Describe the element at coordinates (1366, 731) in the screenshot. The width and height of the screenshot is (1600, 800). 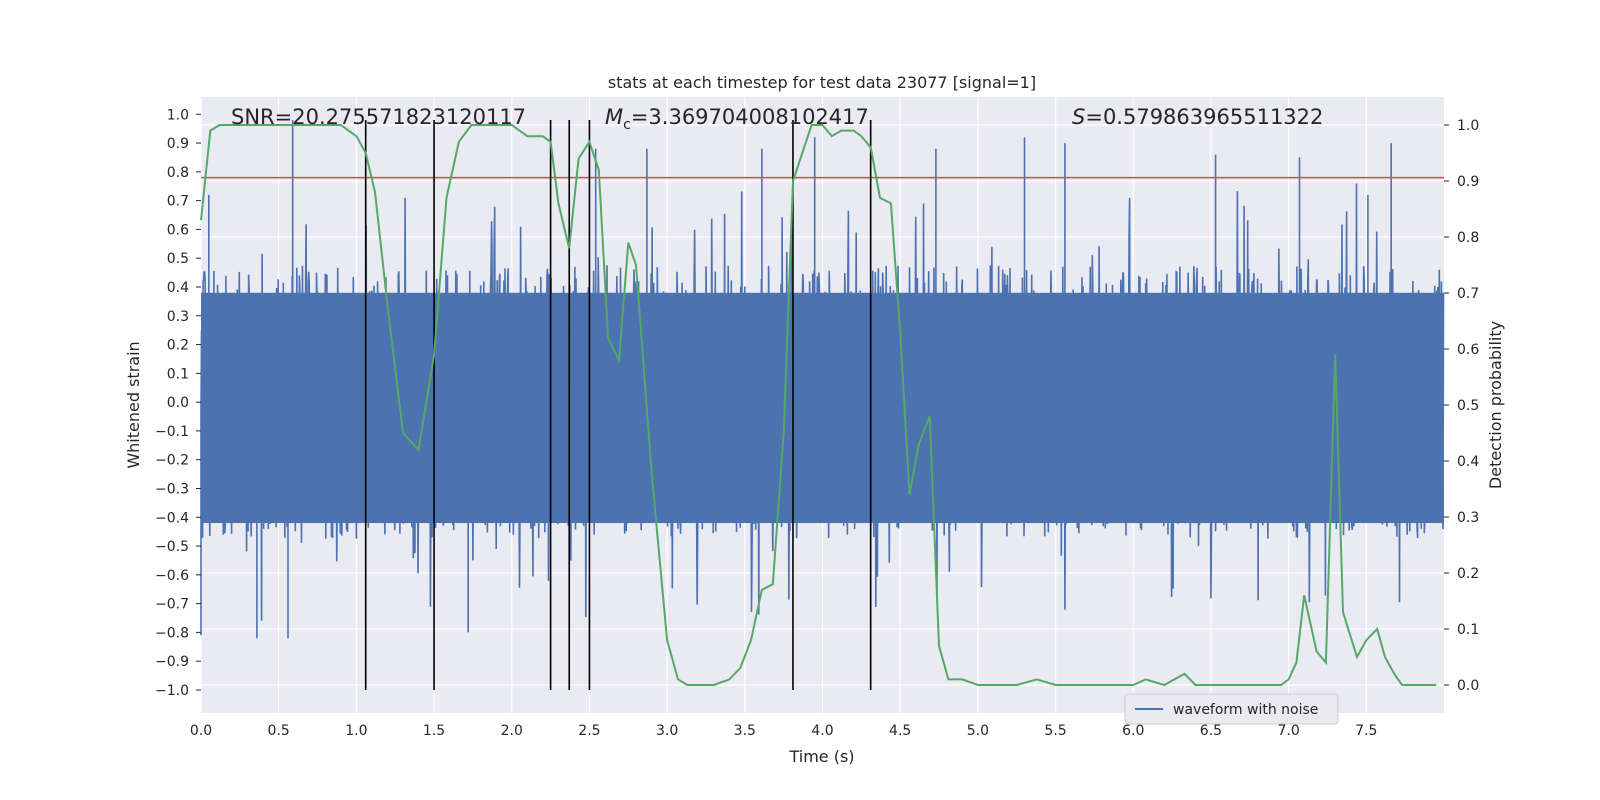
I see `x-tick-label: 7.5` at that location.